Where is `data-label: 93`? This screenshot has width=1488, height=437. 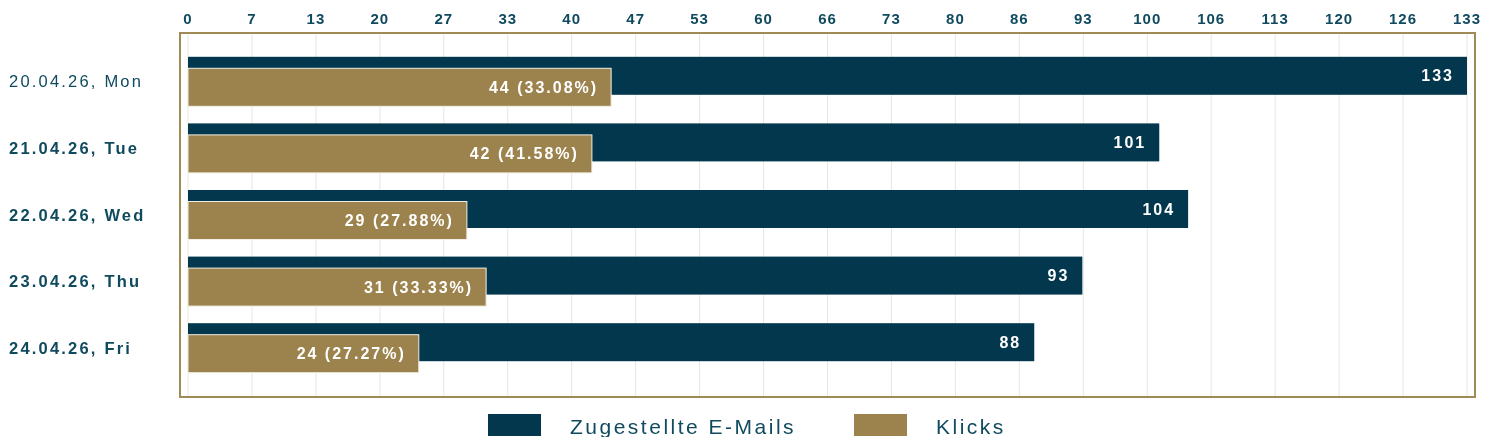
data-label: 93 is located at coordinates (1058, 276).